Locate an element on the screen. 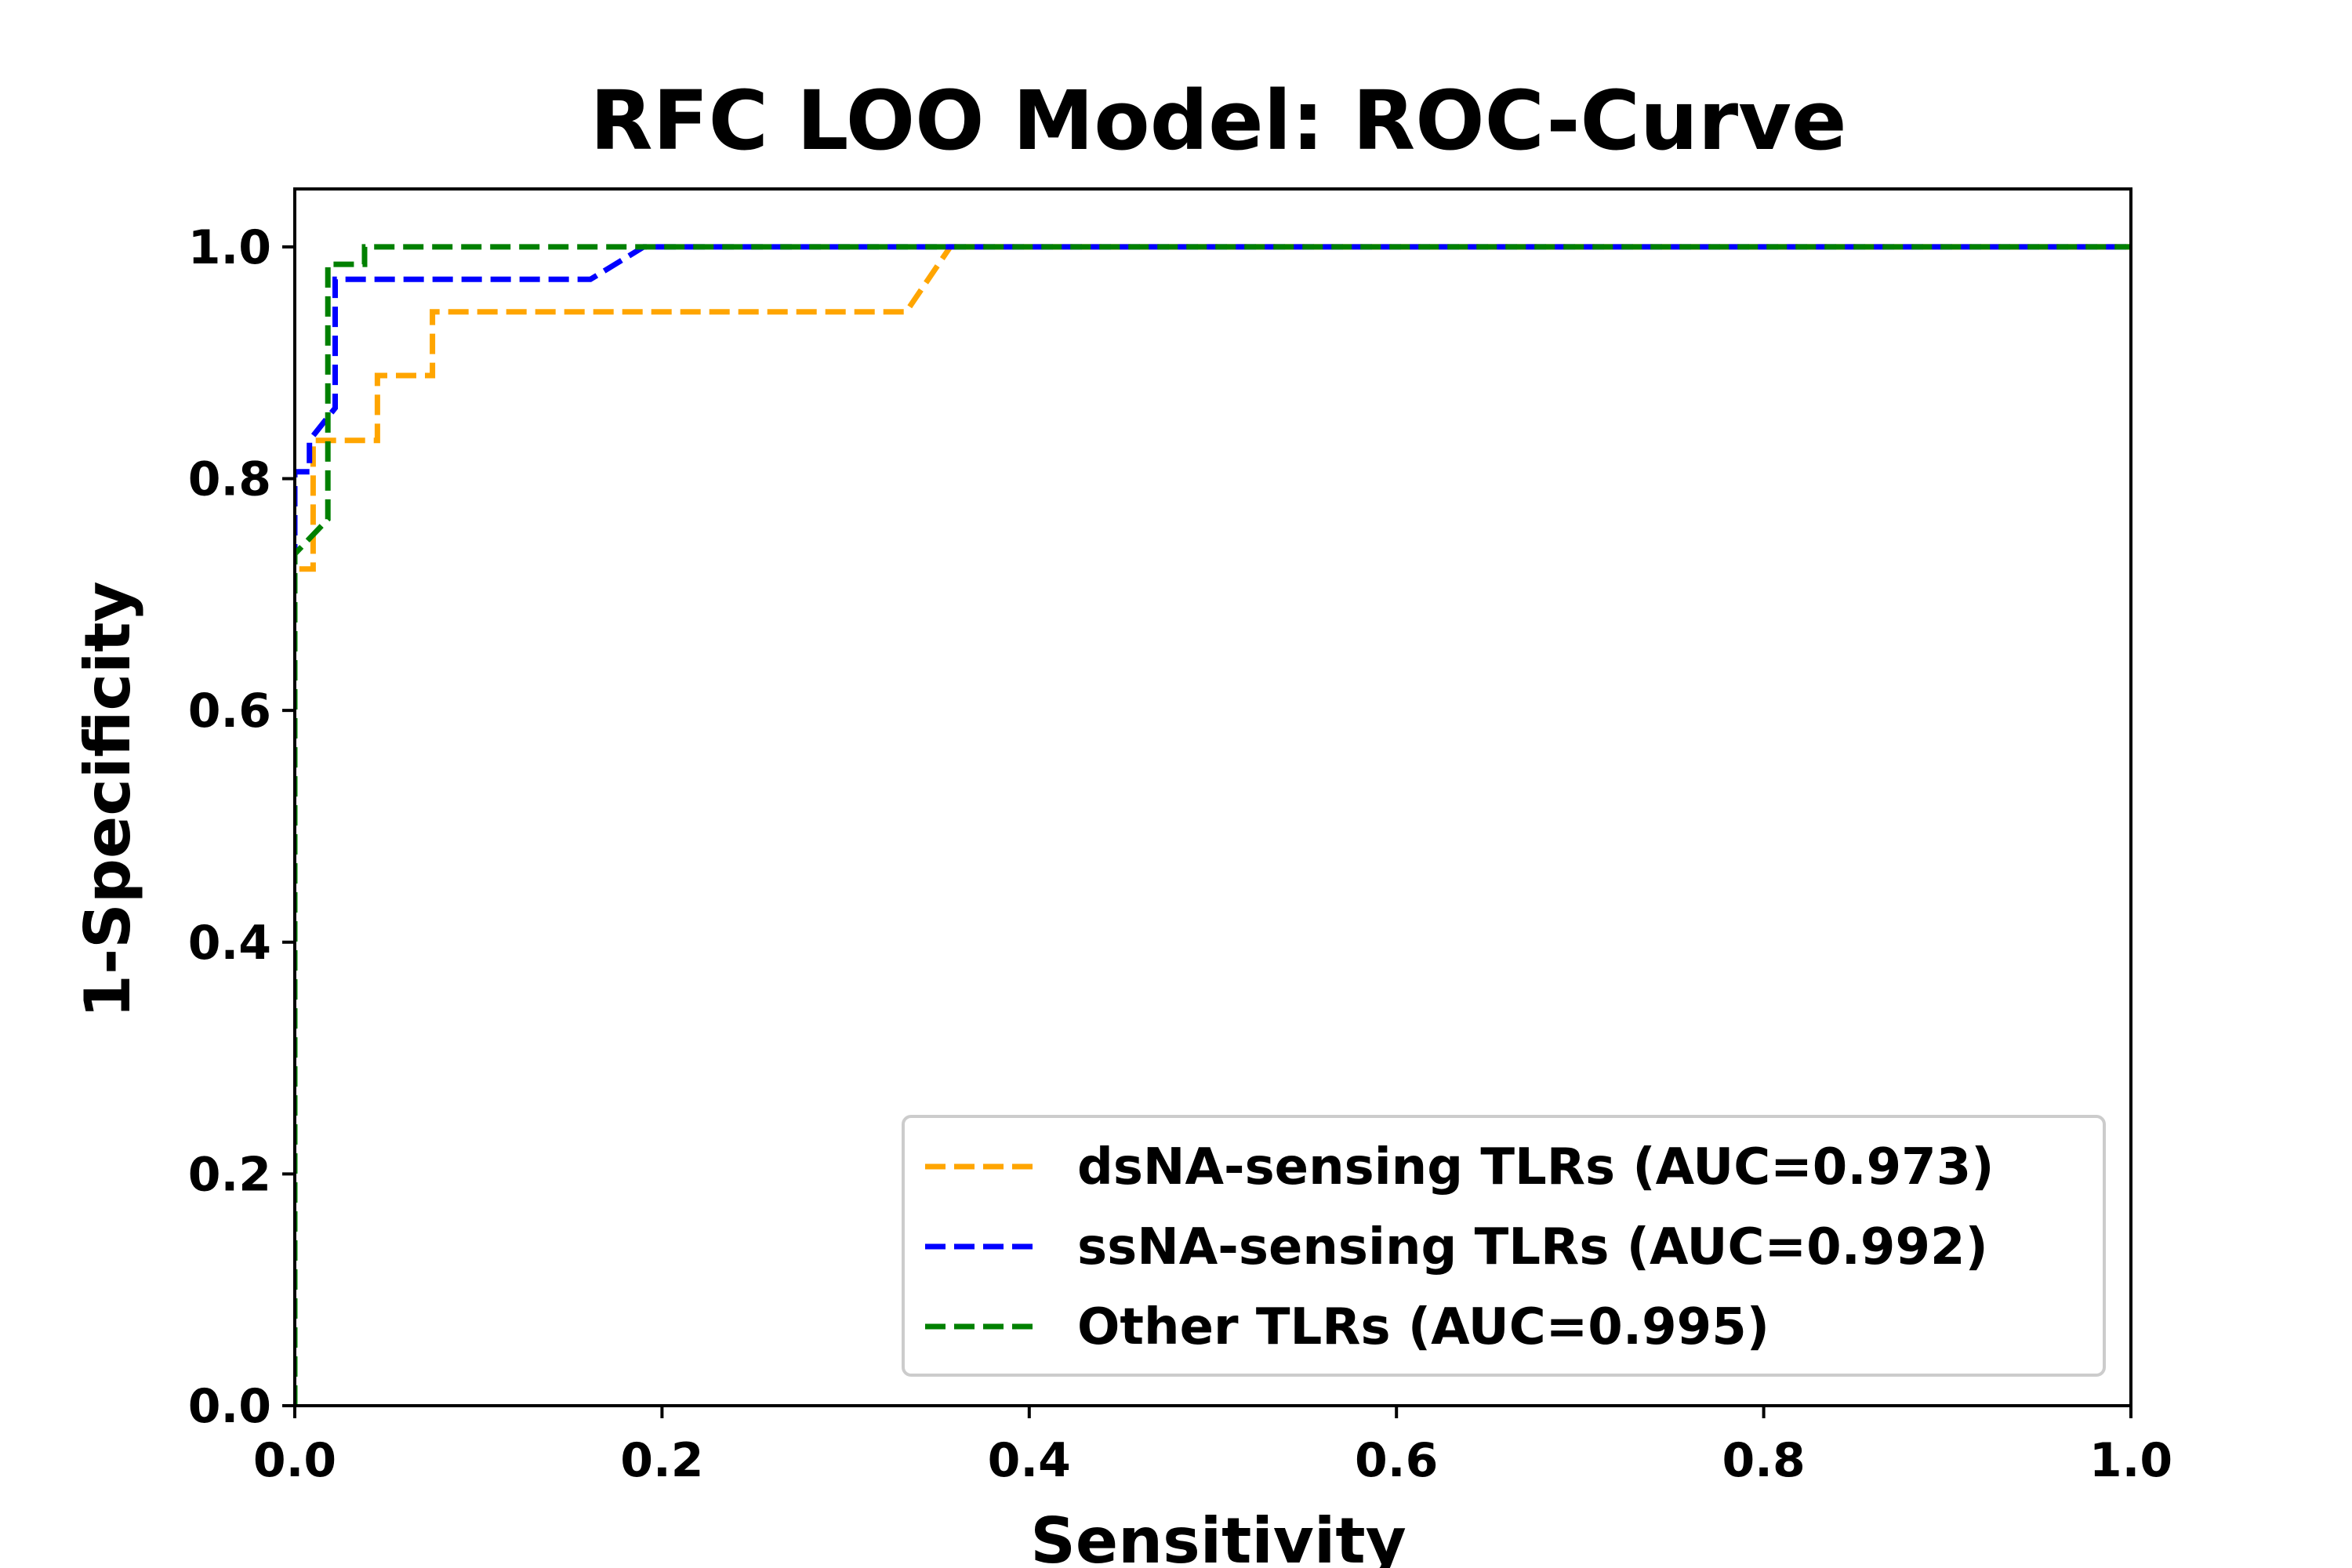  y-tick-label: 0.4 is located at coordinates (229, 944).